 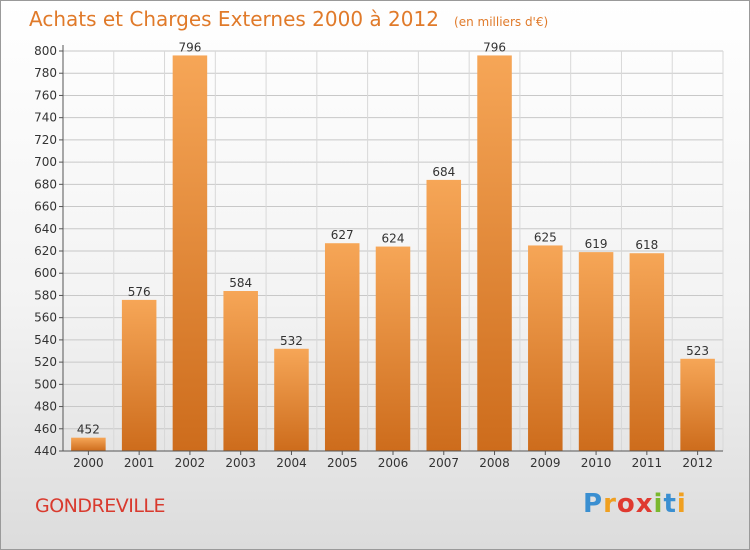 What do you see at coordinates (240, 371) in the screenshot?
I see `bar-2003` at bounding box center [240, 371].